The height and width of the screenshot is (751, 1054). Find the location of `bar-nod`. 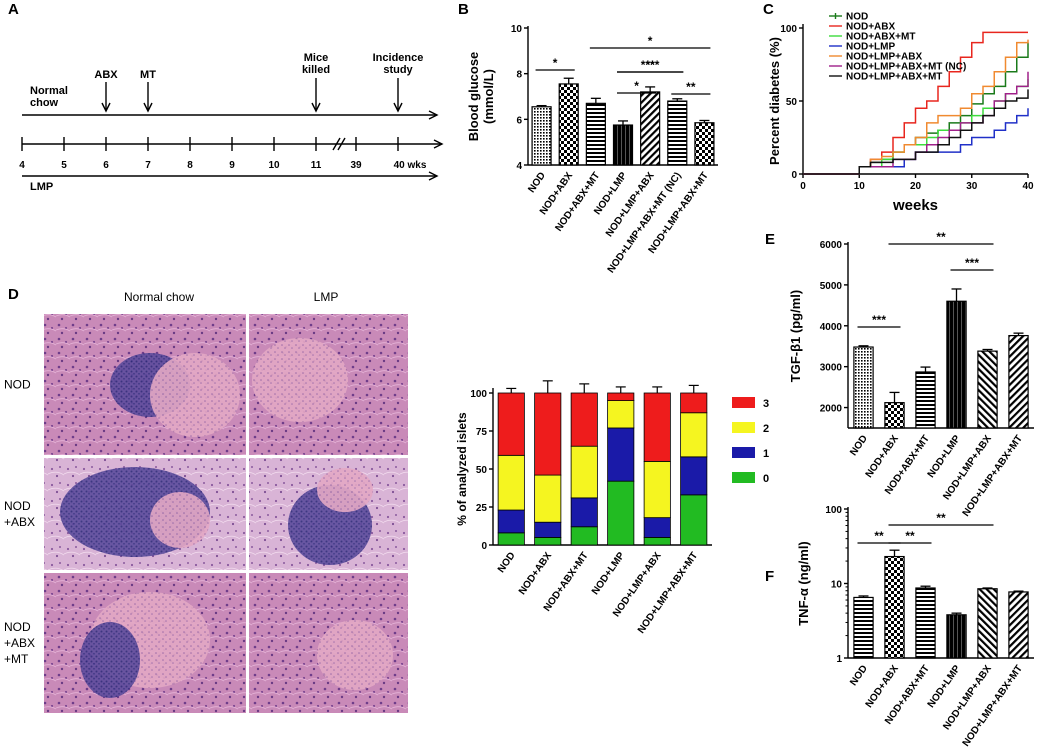

bar-nod is located at coordinates (541, 136).